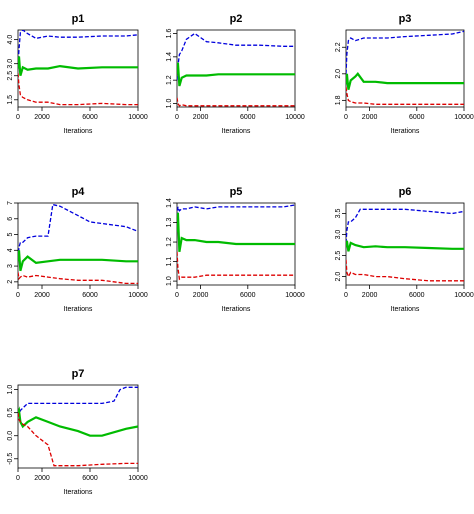 The image size is (474, 514). Describe the element at coordinates (169, 34) in the screenshot. I see `y-tick-label: 1.6` at that location.